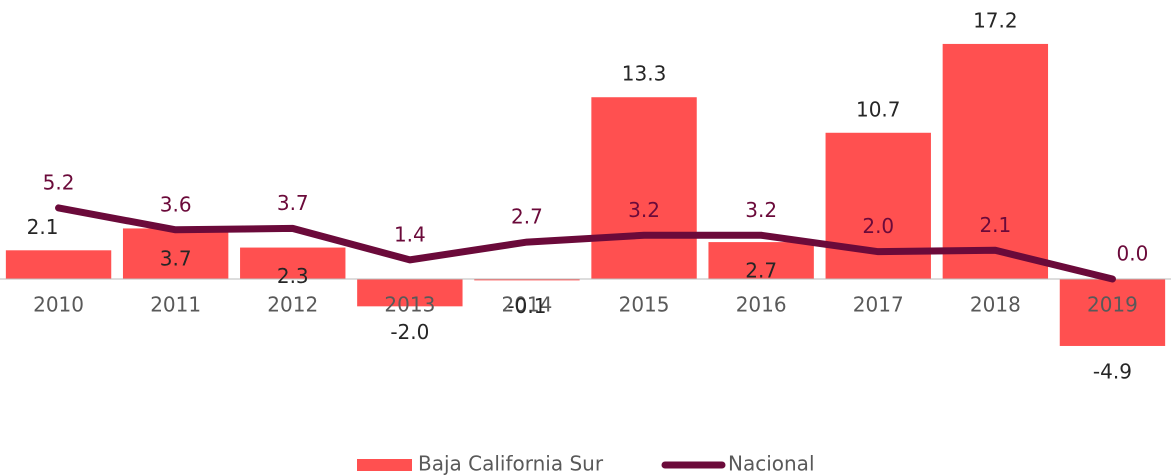 The width and height of the screenshot is (1171, 476). Describe the element at coordinates (771, 464) in the screenshot. I see `legend-label: Nacional` at that location.